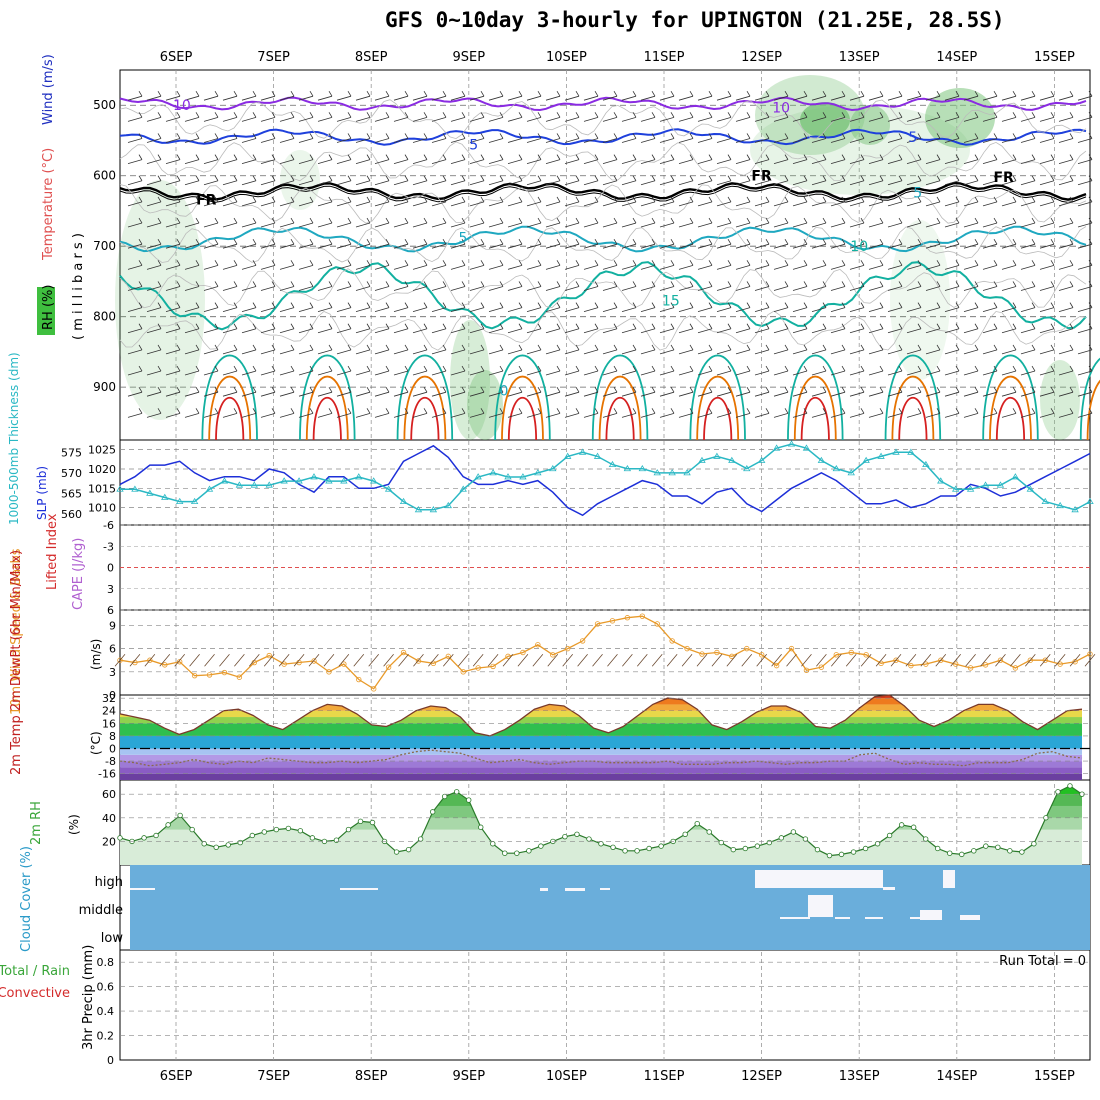 The height and width of the screenshot is (1100, 1100). I want to click on li-tick: 0, so click(110, 568).